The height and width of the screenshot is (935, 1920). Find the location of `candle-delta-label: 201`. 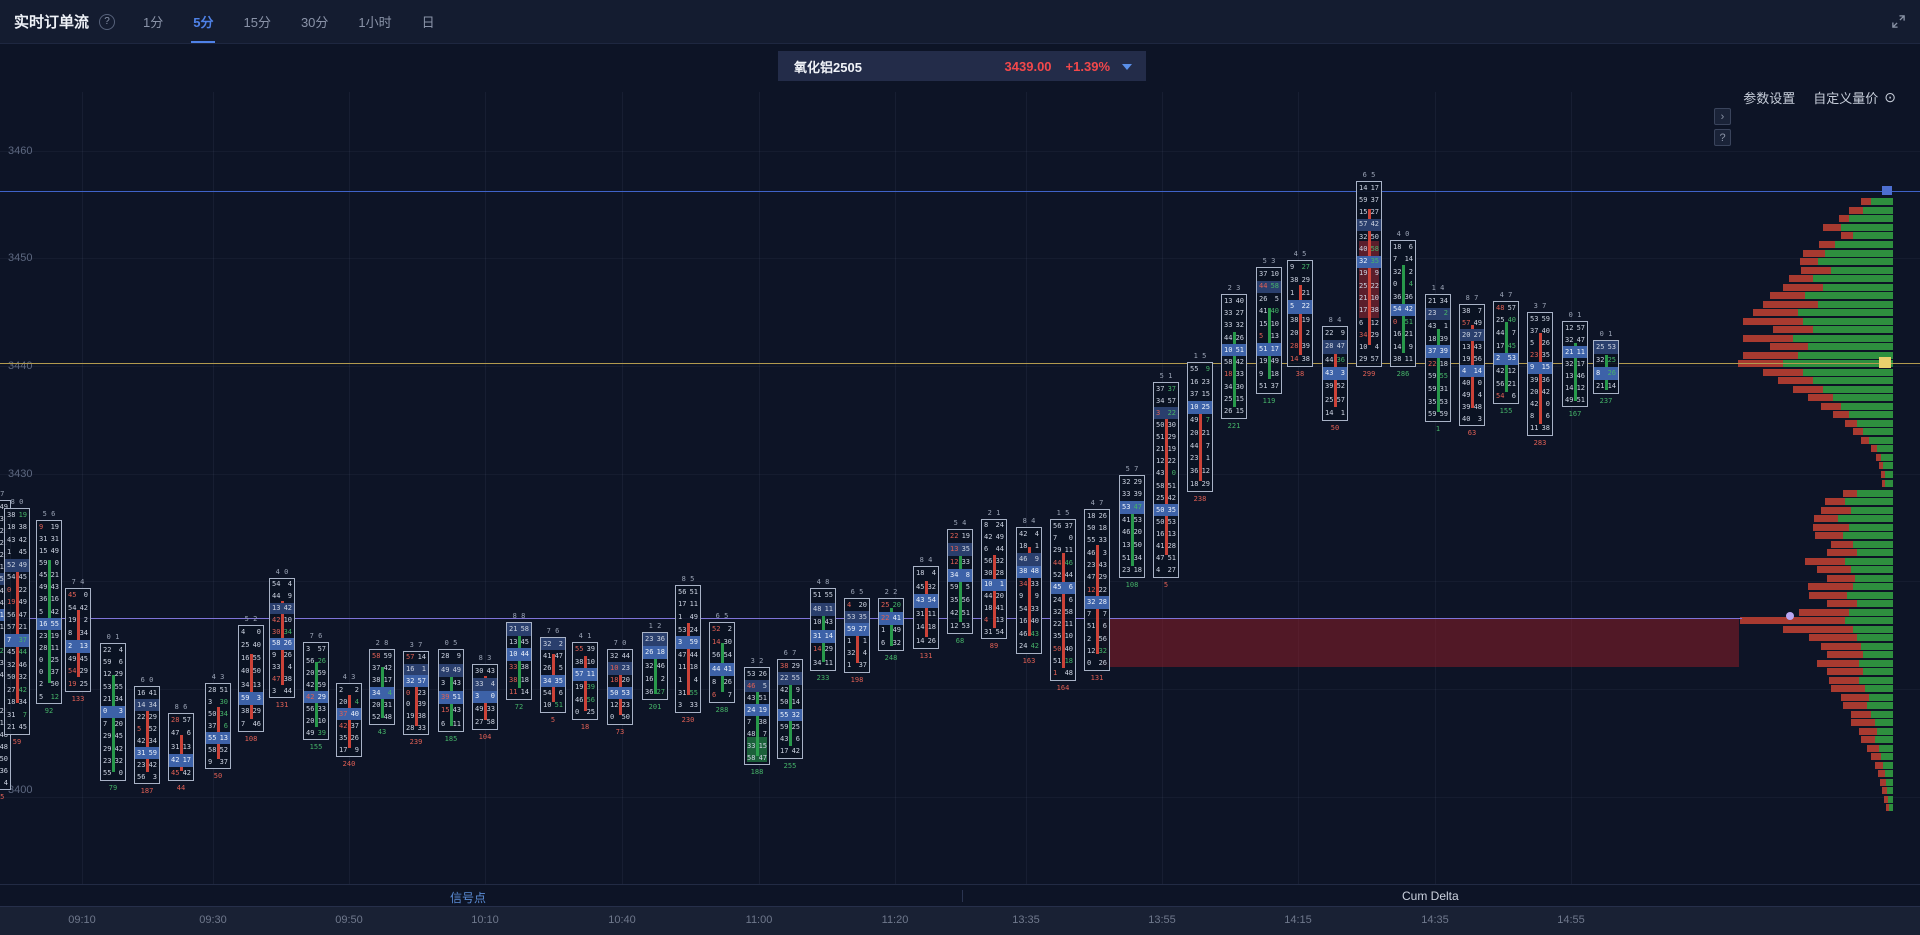

candle-delta-label: 201 is located at coordinates (655, 707).